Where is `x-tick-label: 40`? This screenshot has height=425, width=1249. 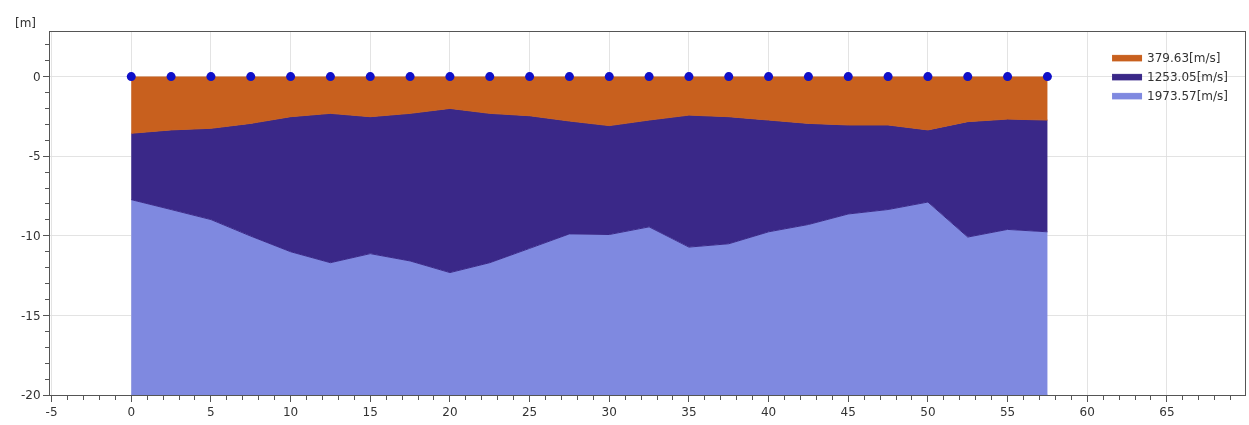 x-tick-label: 40 is located at coordinates (768, 412).